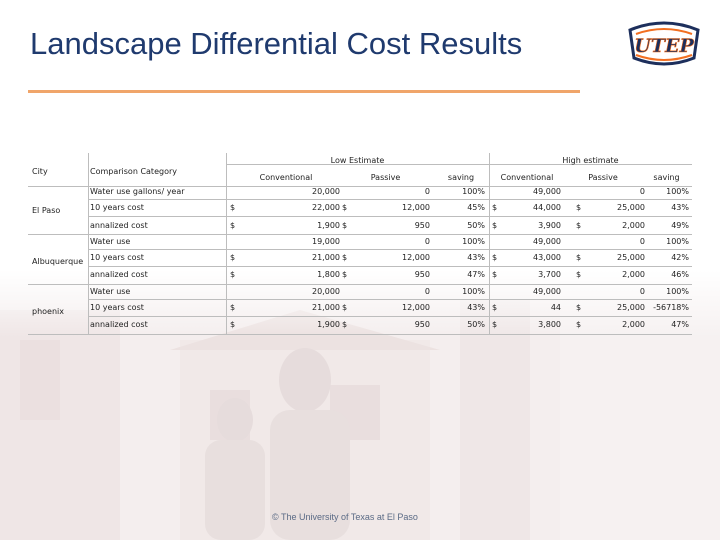 The height and width of the screenshot is (540, 720). I want to click on high-conventional-value: 44, so click(555, 307).